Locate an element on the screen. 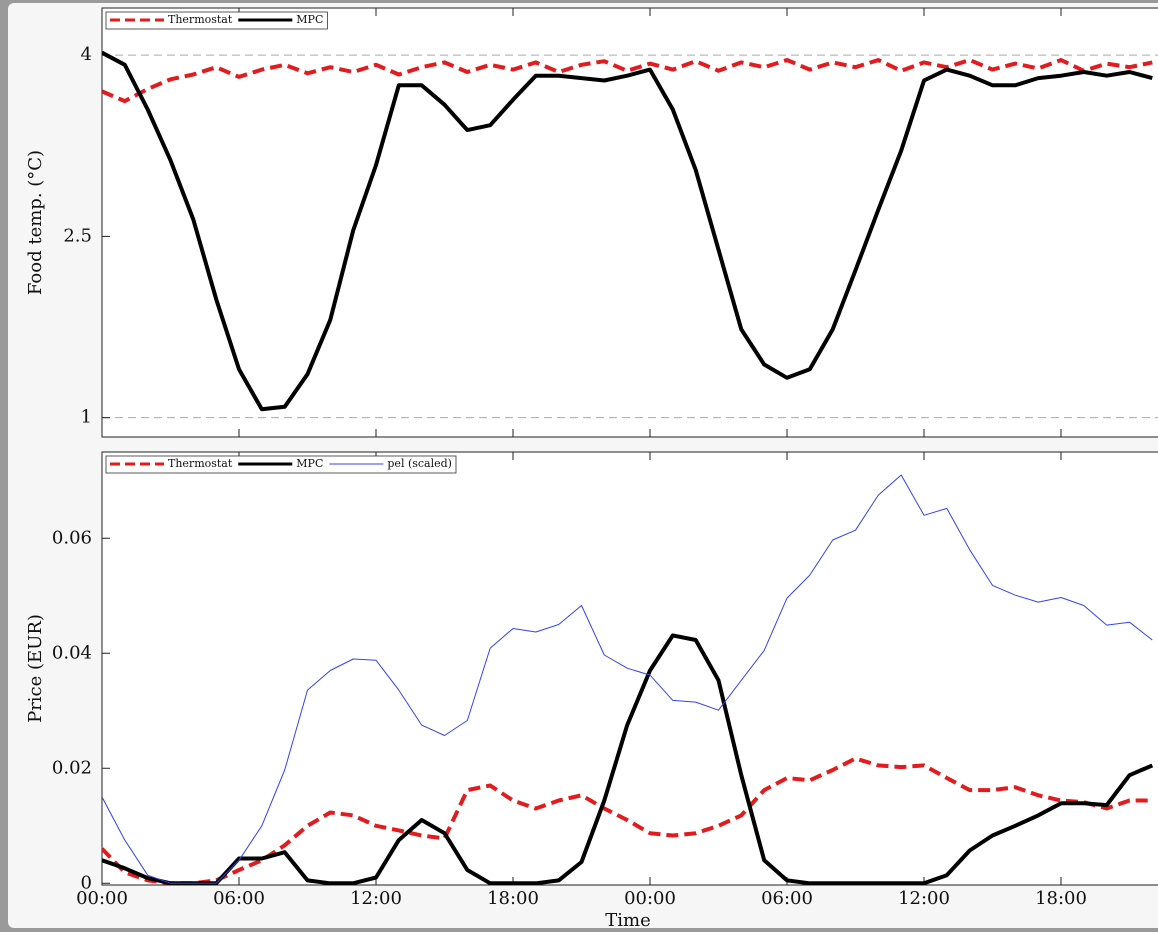 This screenshot has width=1158, height=932. y-tick-label: 2.5 is located at coordinates (77, 235).